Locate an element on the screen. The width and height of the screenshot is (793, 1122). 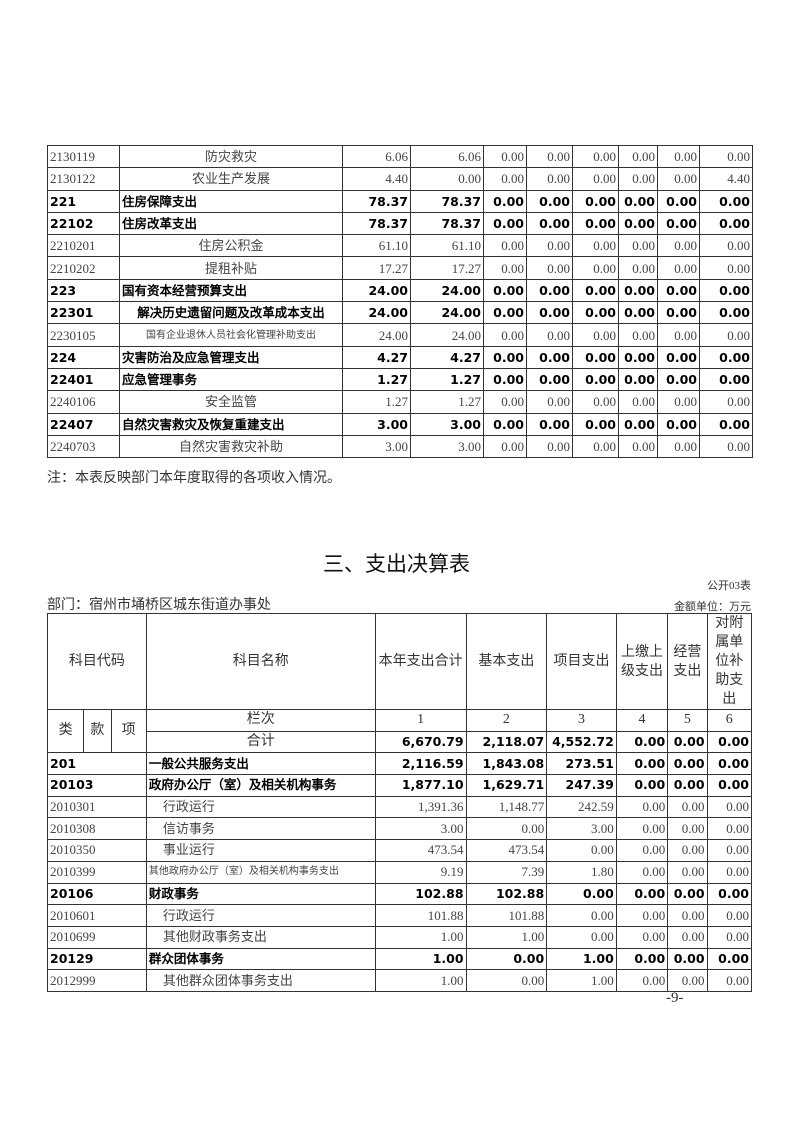
row-value: 273.51 is located at coordinates (581, 764).